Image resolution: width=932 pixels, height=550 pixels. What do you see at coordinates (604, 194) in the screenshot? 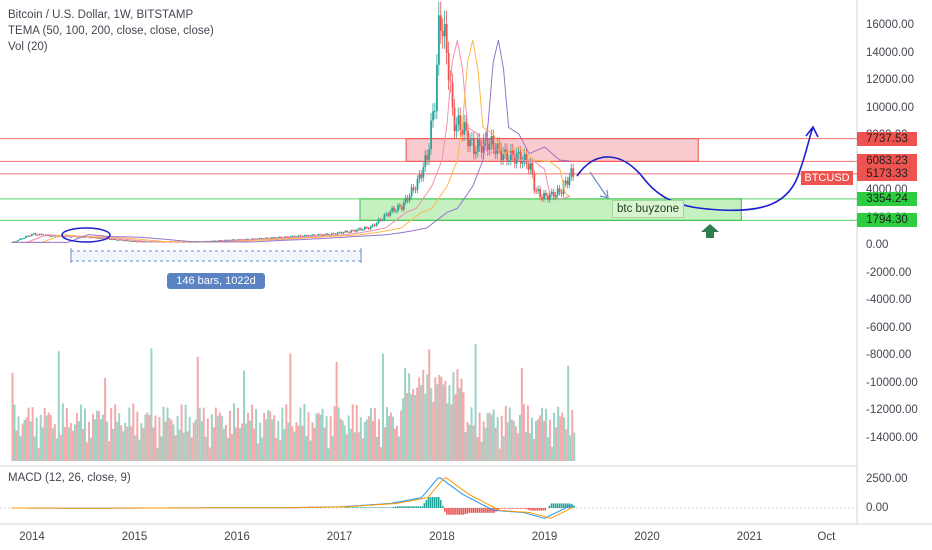
I see `down-arrowhead` at bounding box center [604, 194].